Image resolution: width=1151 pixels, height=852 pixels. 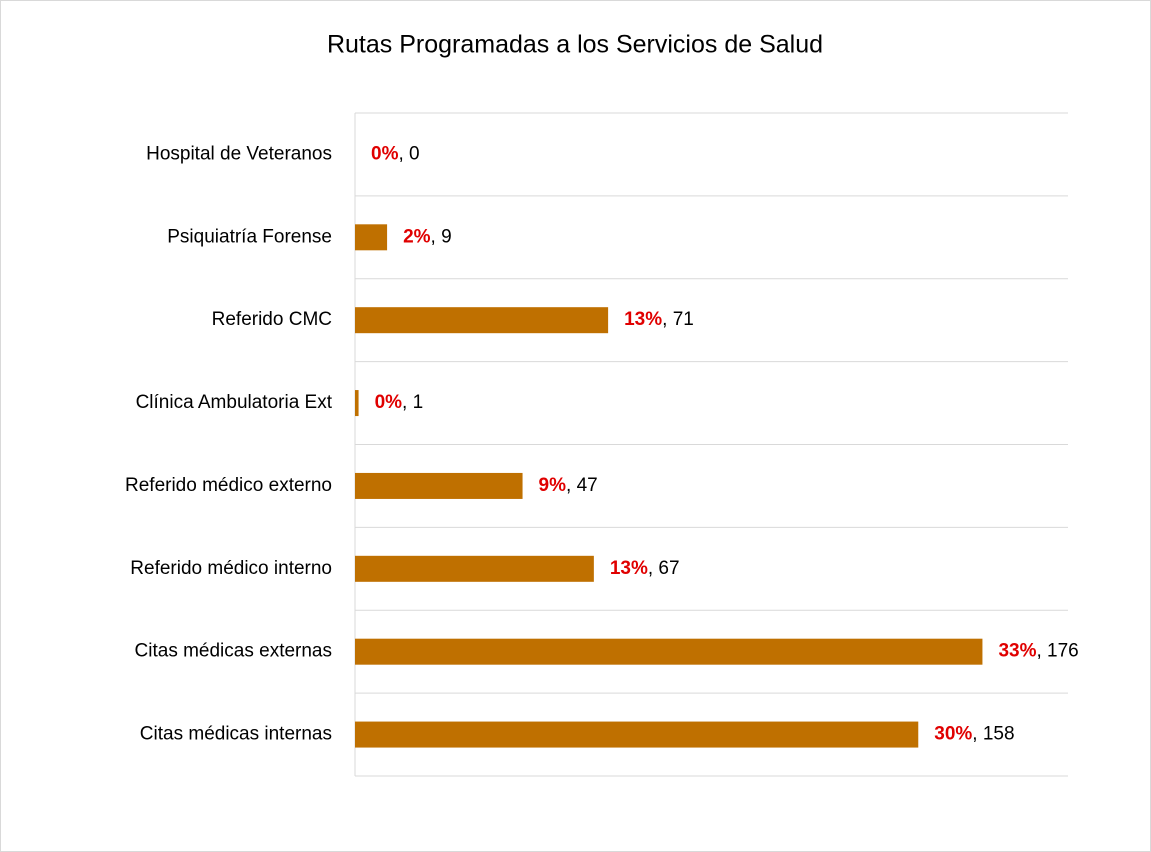 I want to click on data-label: 13%, 71, so click(x=659, y=319).